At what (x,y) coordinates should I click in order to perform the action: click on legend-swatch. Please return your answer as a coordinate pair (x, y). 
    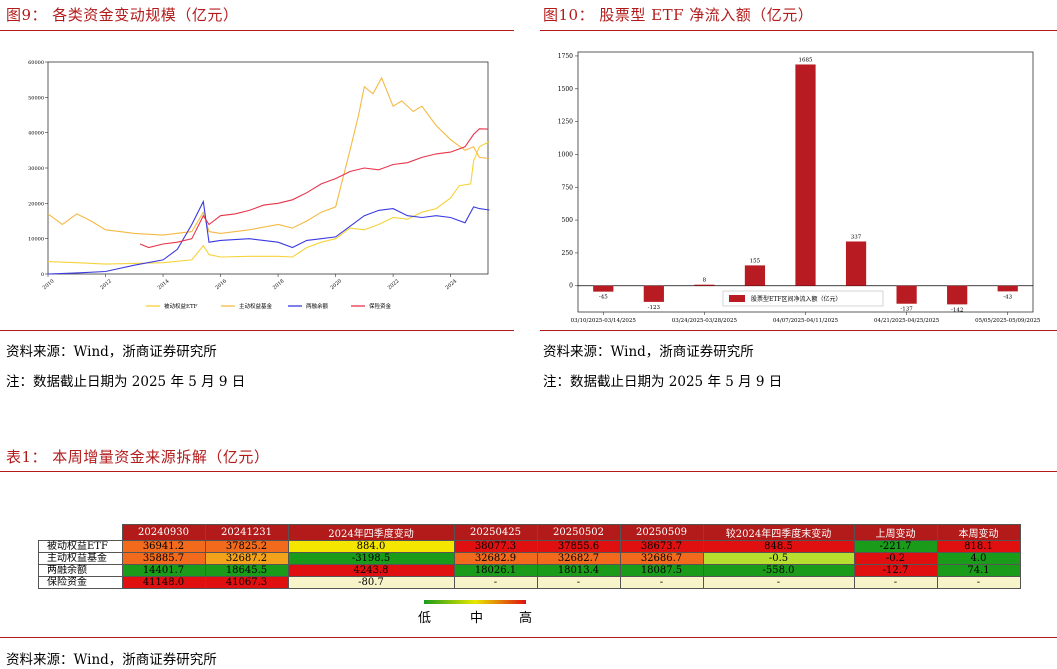
    Looking at the image, I should click on (737, 298).